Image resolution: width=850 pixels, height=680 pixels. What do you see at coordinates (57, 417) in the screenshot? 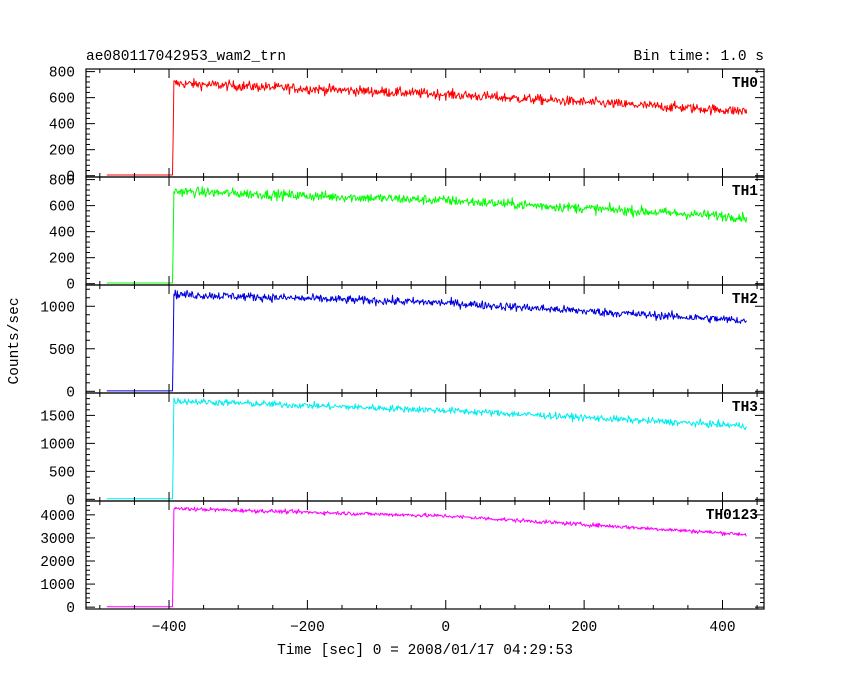
I see `y-tick-label: 1500` at bounding box center [57, 417].